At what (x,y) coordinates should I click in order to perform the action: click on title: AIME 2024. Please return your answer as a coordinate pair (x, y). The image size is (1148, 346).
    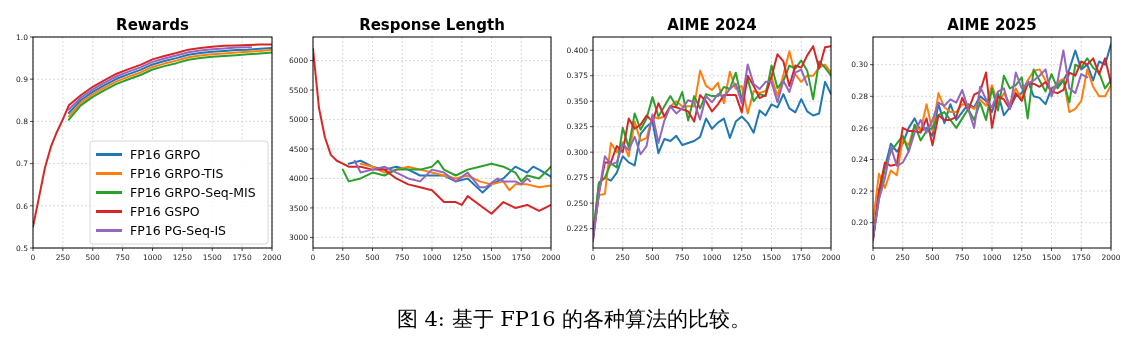
    Looking at the image, I should click on (712, 25).